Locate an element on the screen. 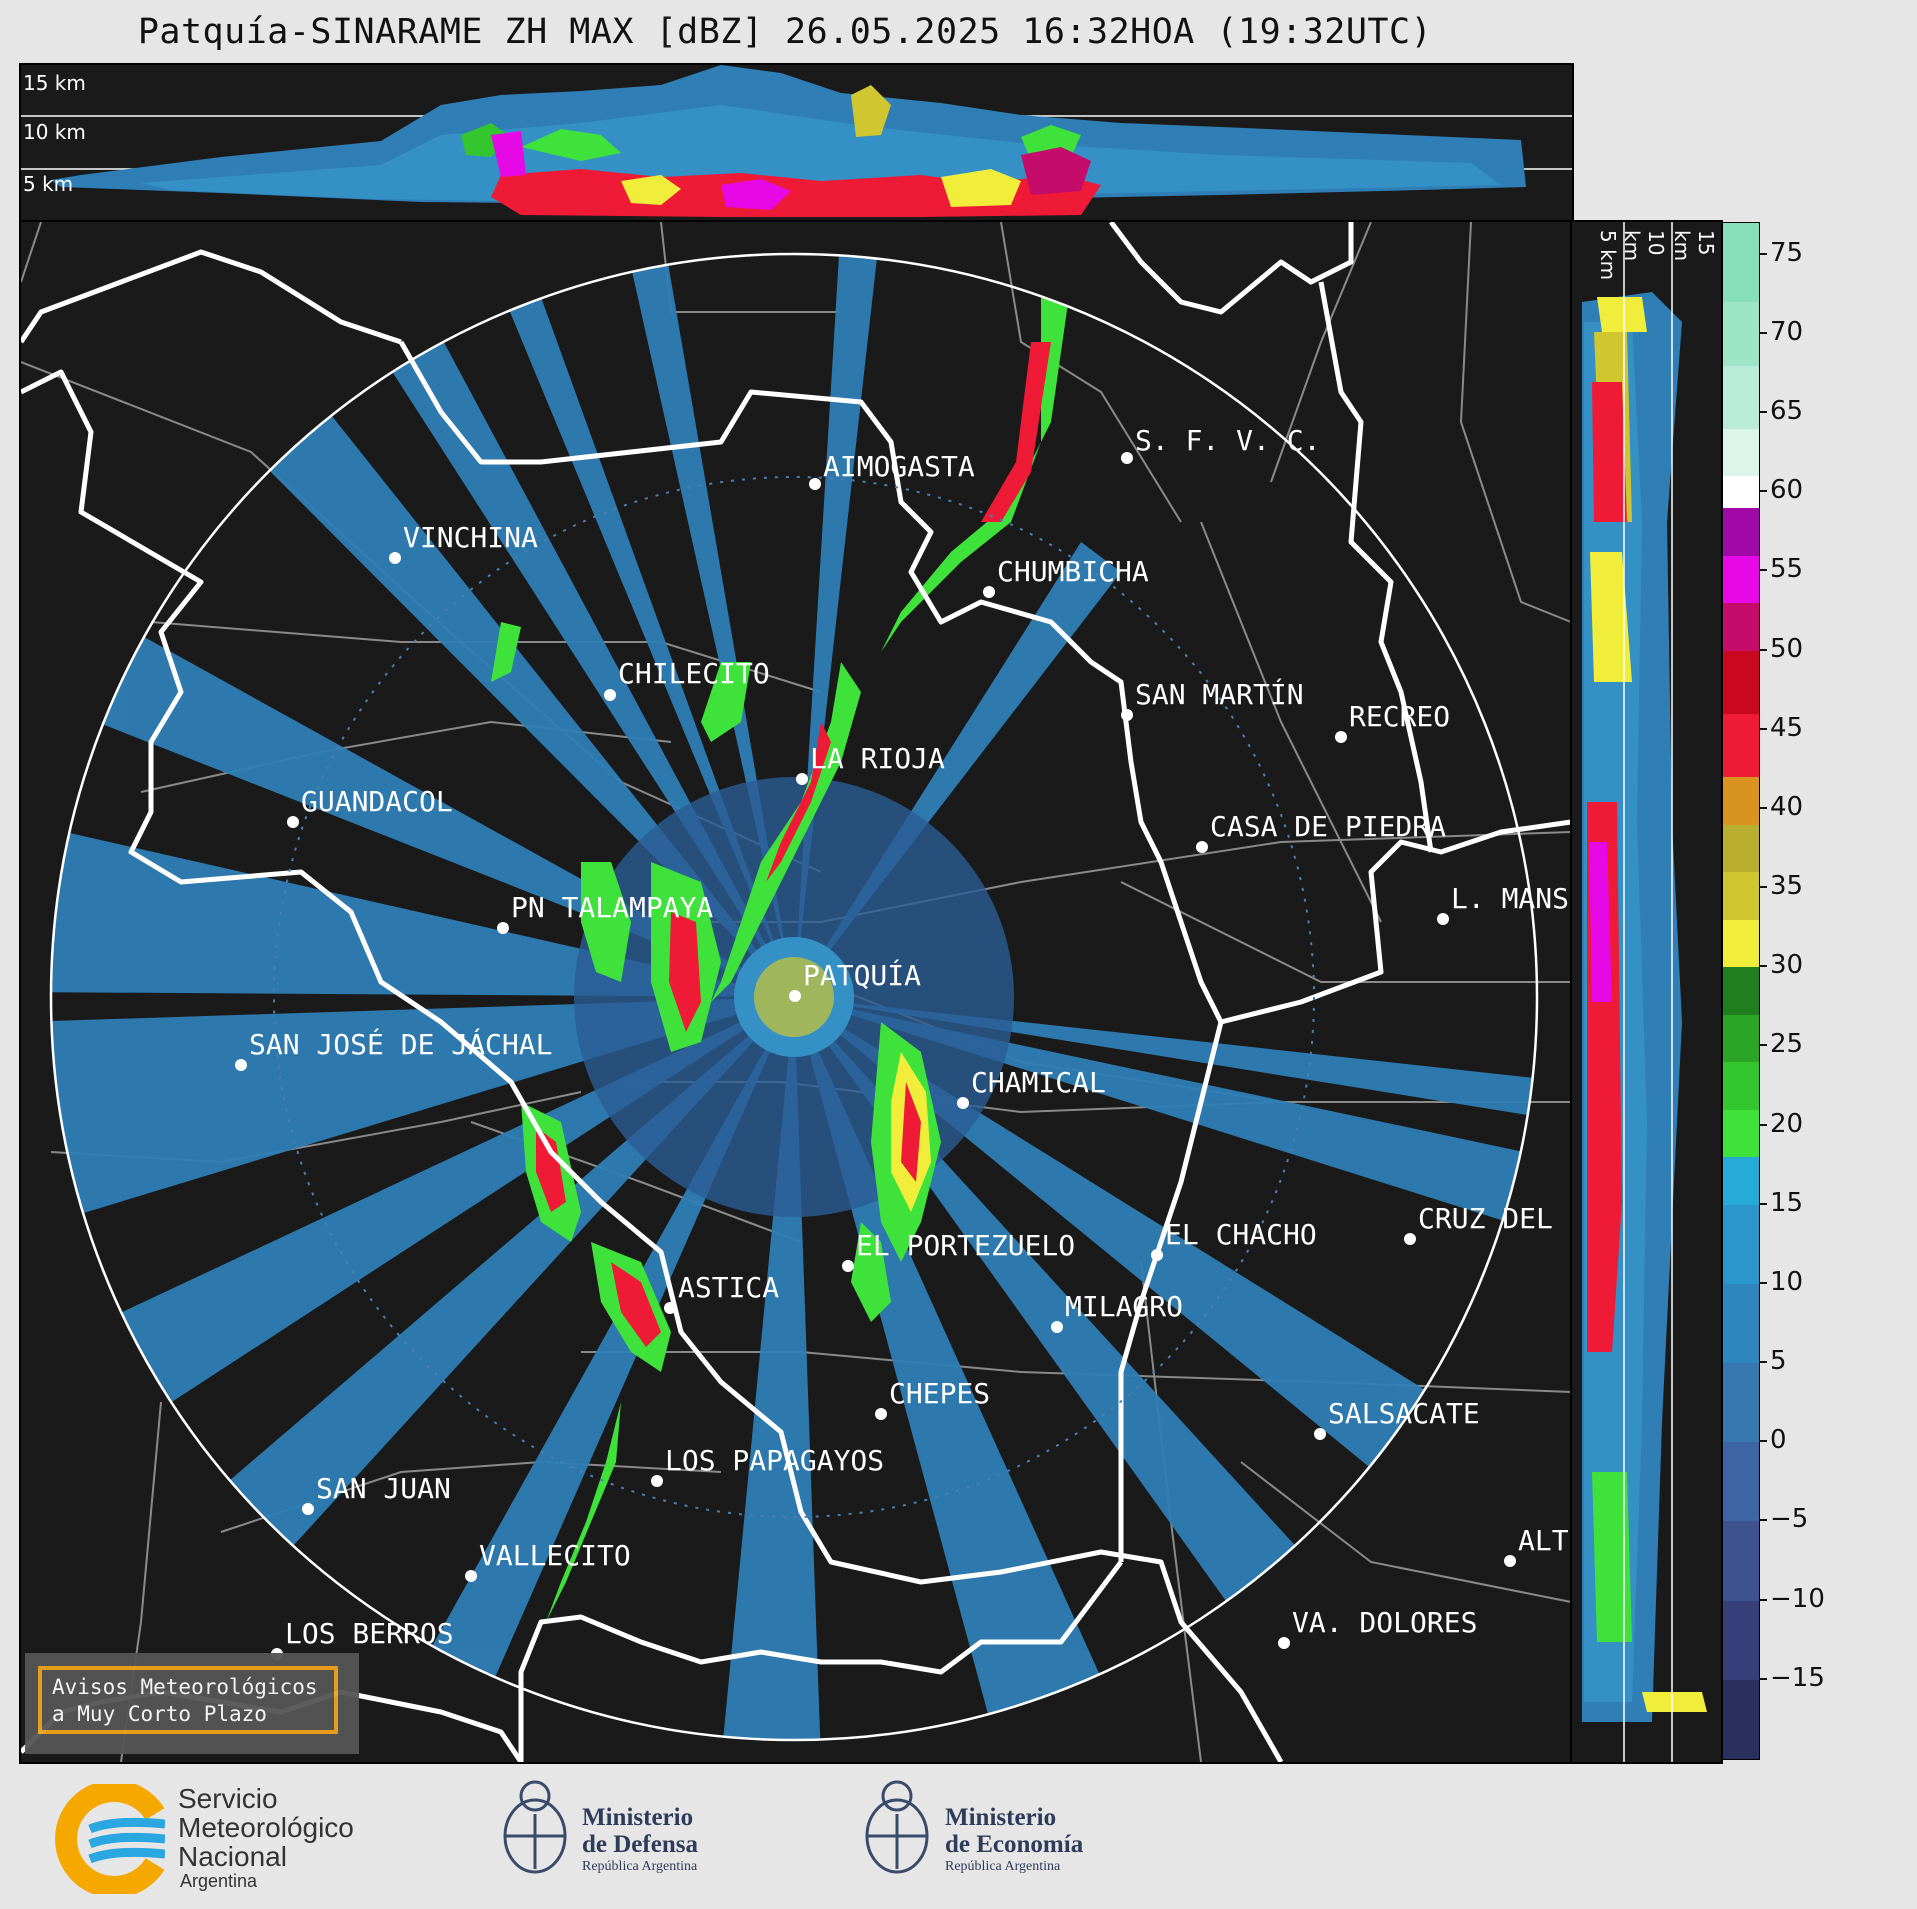 The height and width of the screenshot is (1909, 1917). top-cross-section-panel: 15 km 10 km 5 km is located at coordinates (796, 142).